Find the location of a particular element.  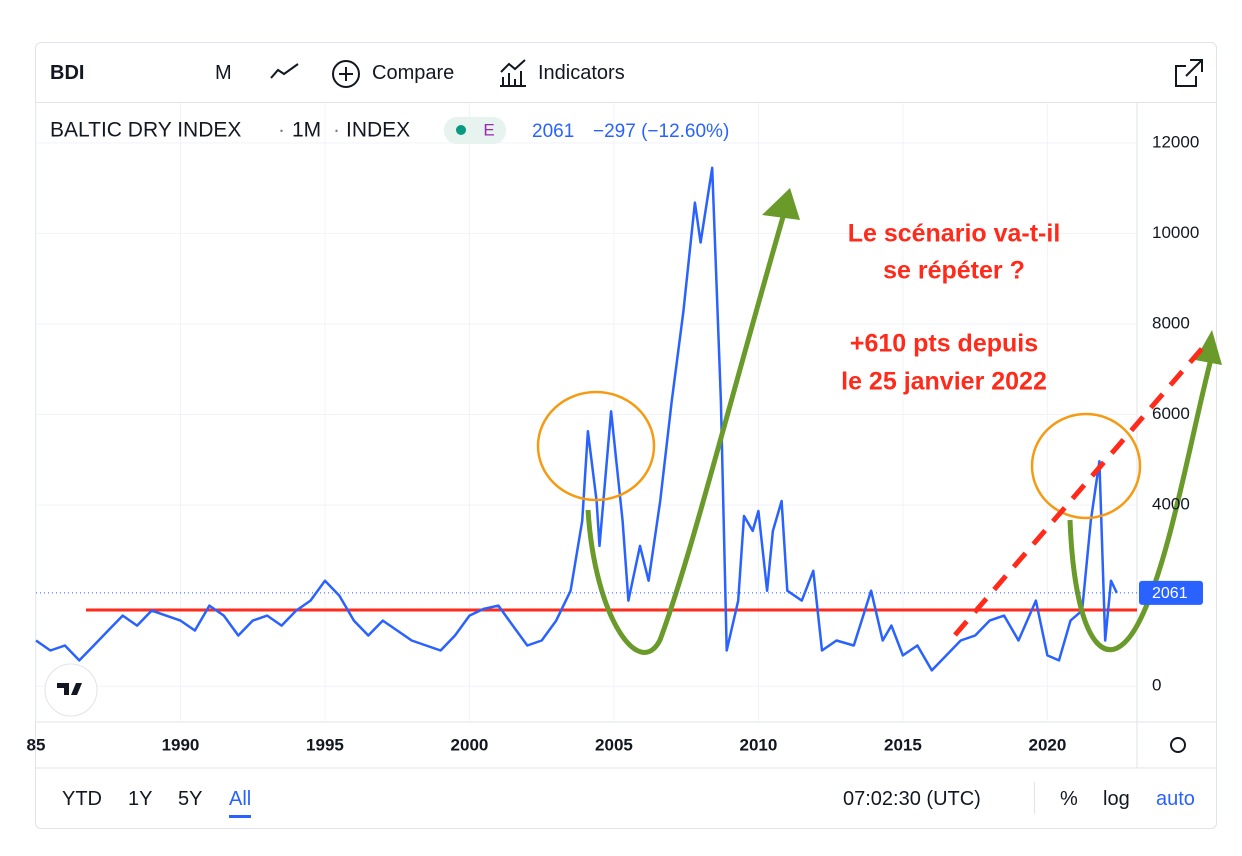

x-tick-label: 2005 is located at coordinates (614, 744).